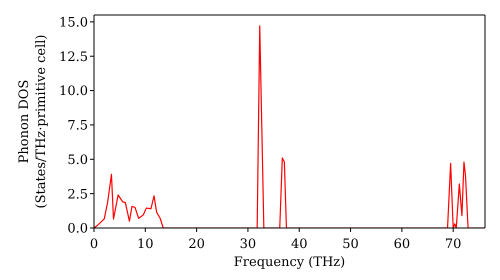  What do you see at coordinates (73, 92) in the screenshot?
I see `y-tick-label: 10.0` at bounding box center [73, 92].